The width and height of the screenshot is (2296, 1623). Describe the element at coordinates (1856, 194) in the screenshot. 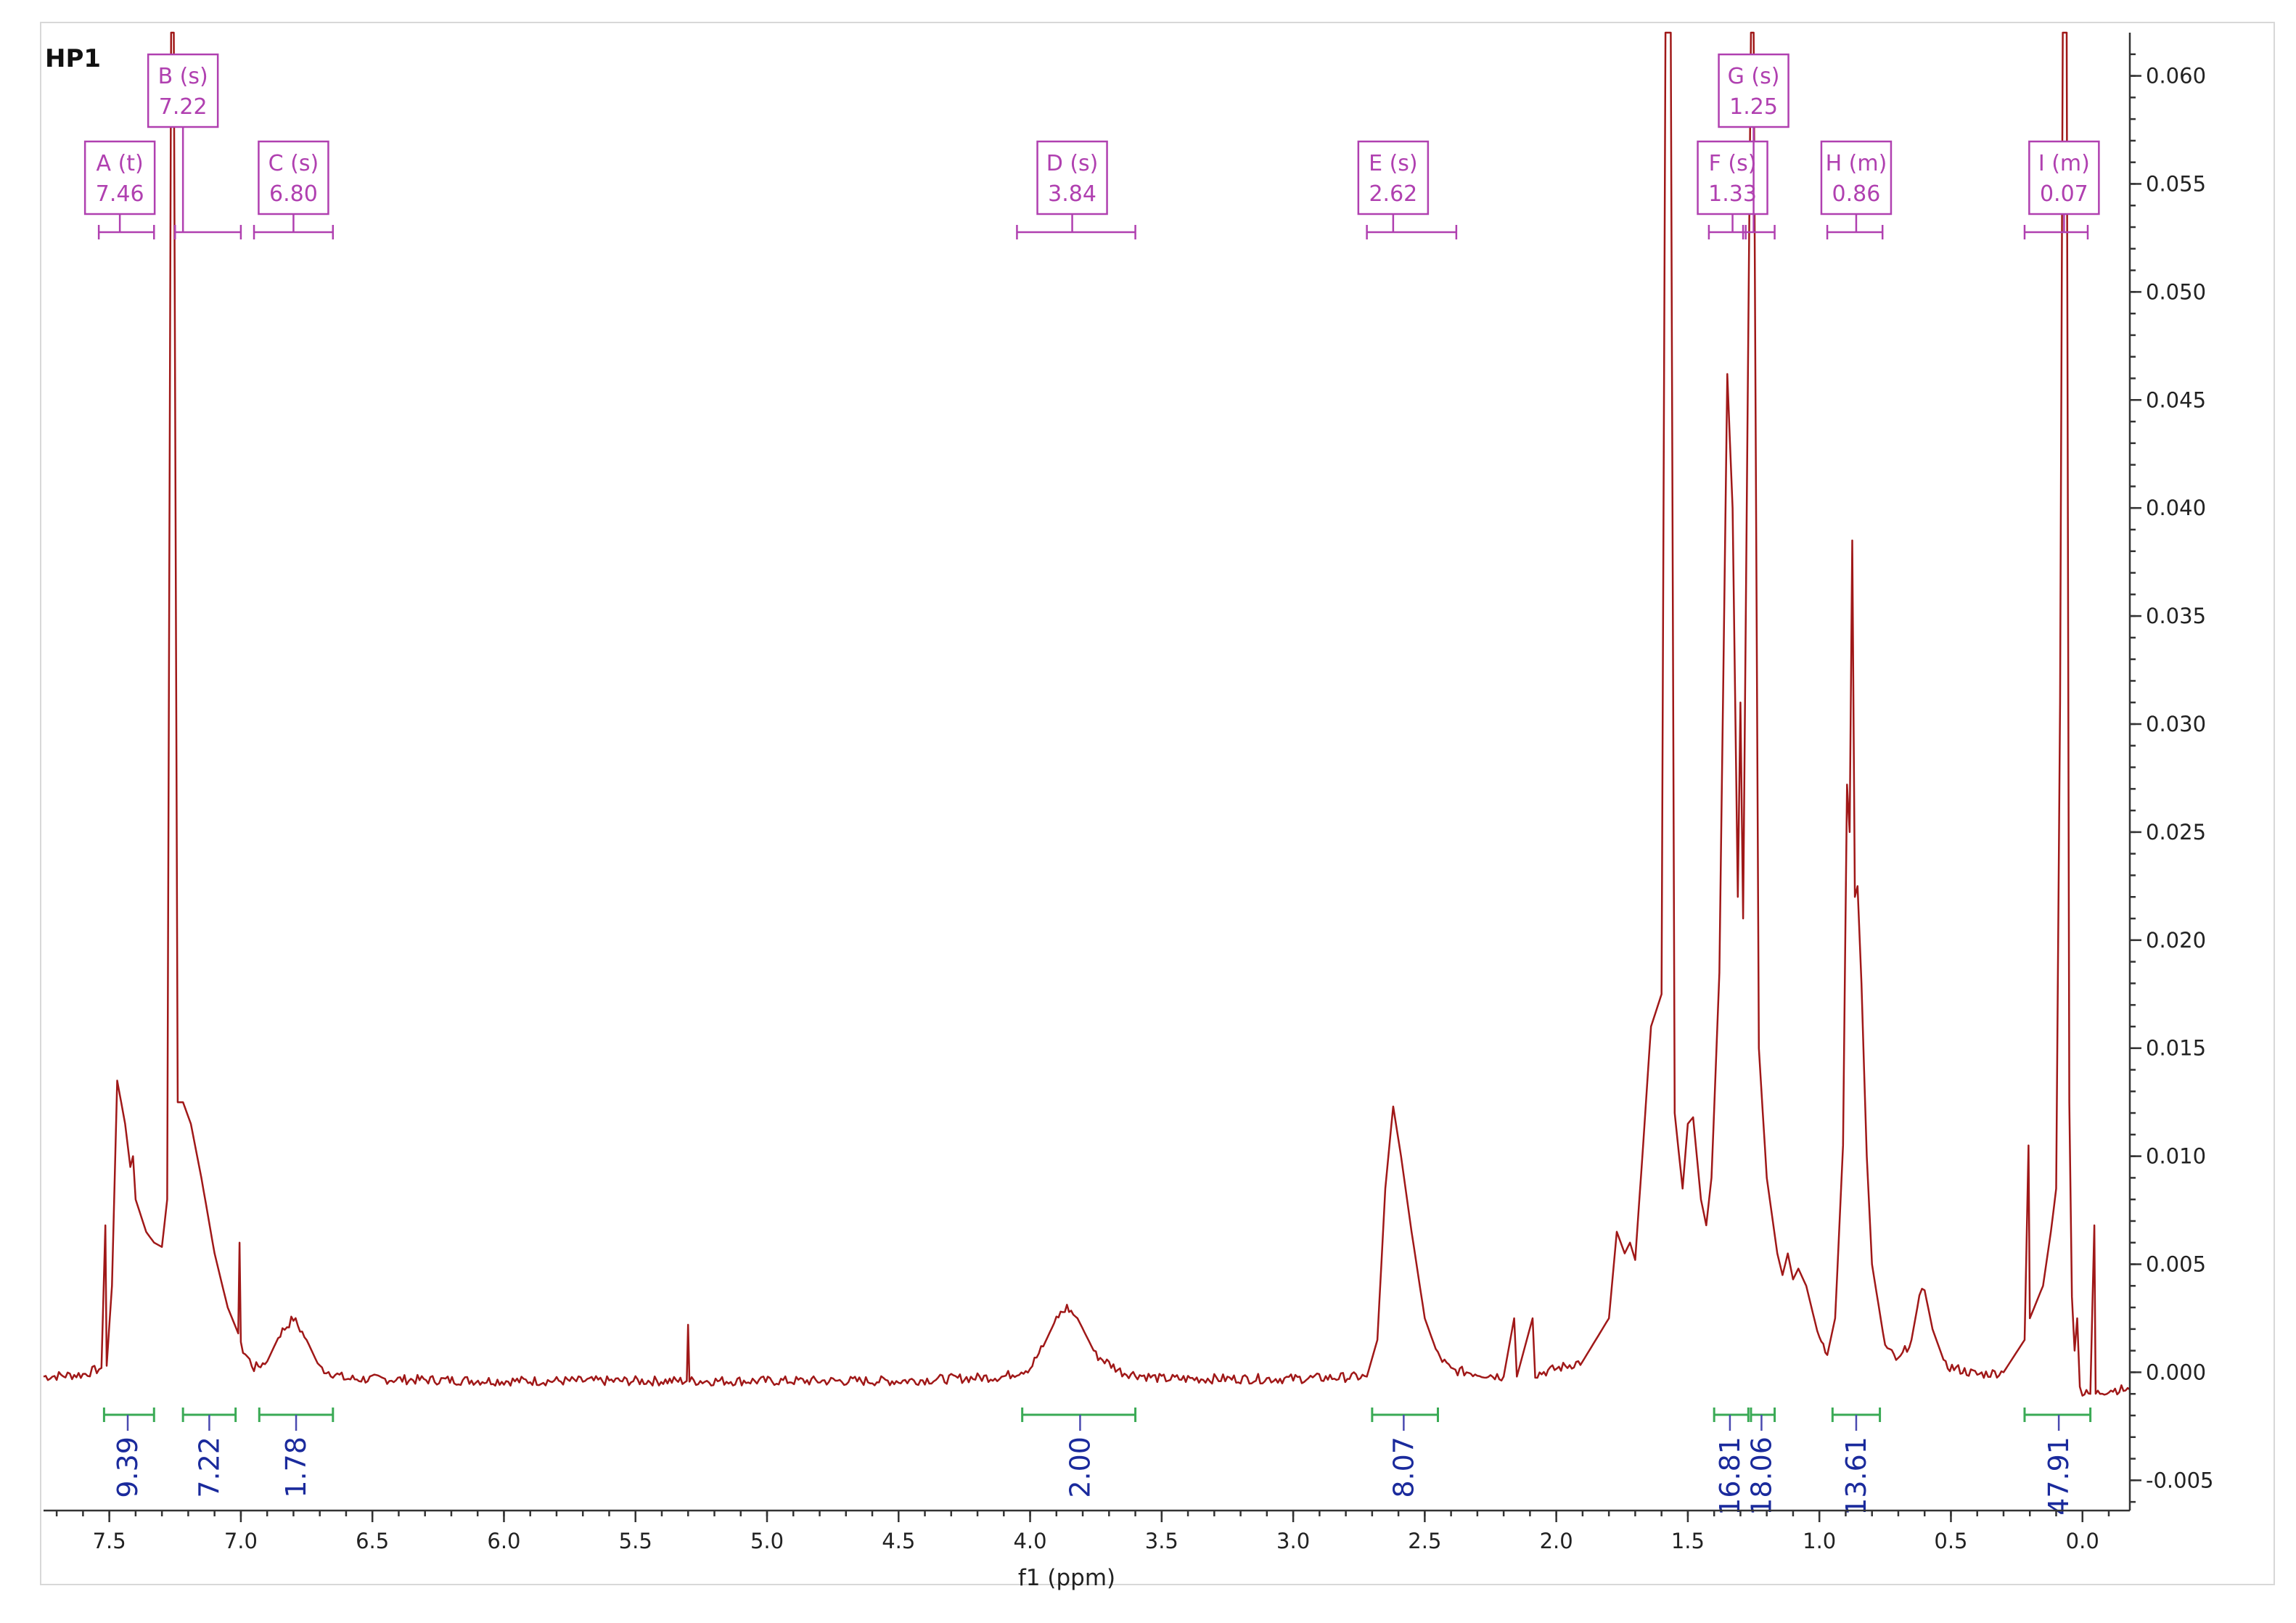

I see `peak-label-shift: 0.86` at that location.